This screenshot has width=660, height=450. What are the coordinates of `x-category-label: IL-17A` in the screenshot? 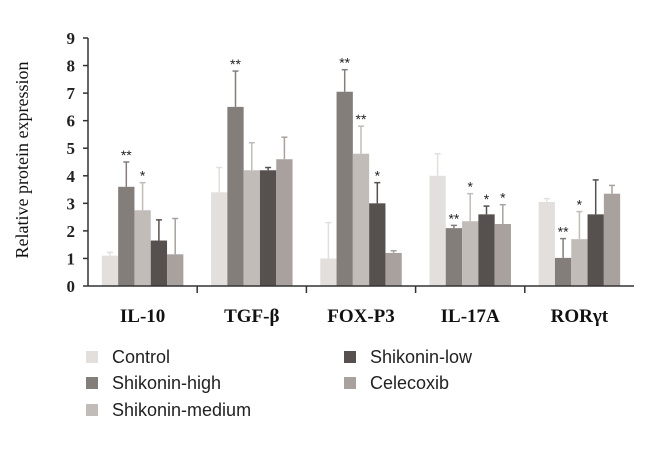 It's located at (470, 316).